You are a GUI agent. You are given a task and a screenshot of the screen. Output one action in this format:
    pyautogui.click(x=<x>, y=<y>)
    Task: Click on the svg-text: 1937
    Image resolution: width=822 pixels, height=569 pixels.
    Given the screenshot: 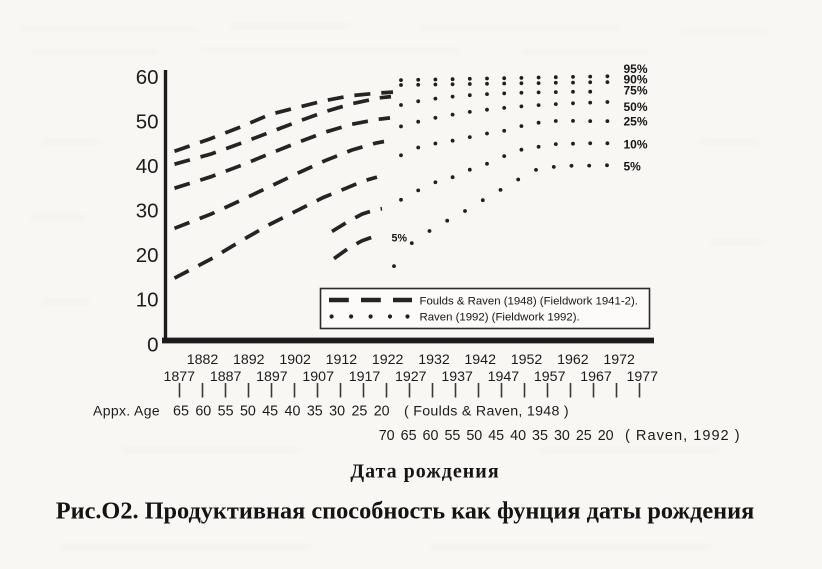 What is the action you would take?
    pyautogui.click(x=457, y=377)
    